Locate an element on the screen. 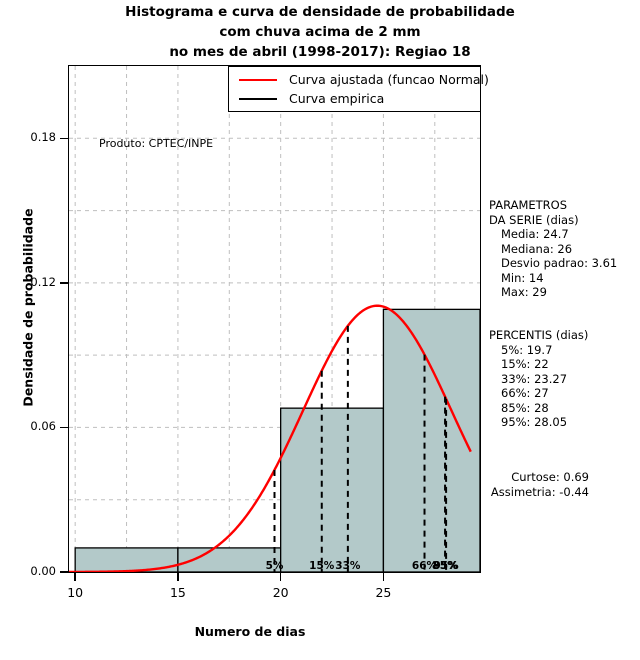 The width and height of the screenshot is (640, 660). title-line-2: com chuva acima de 2 mm is located at coordinates (320, 32).